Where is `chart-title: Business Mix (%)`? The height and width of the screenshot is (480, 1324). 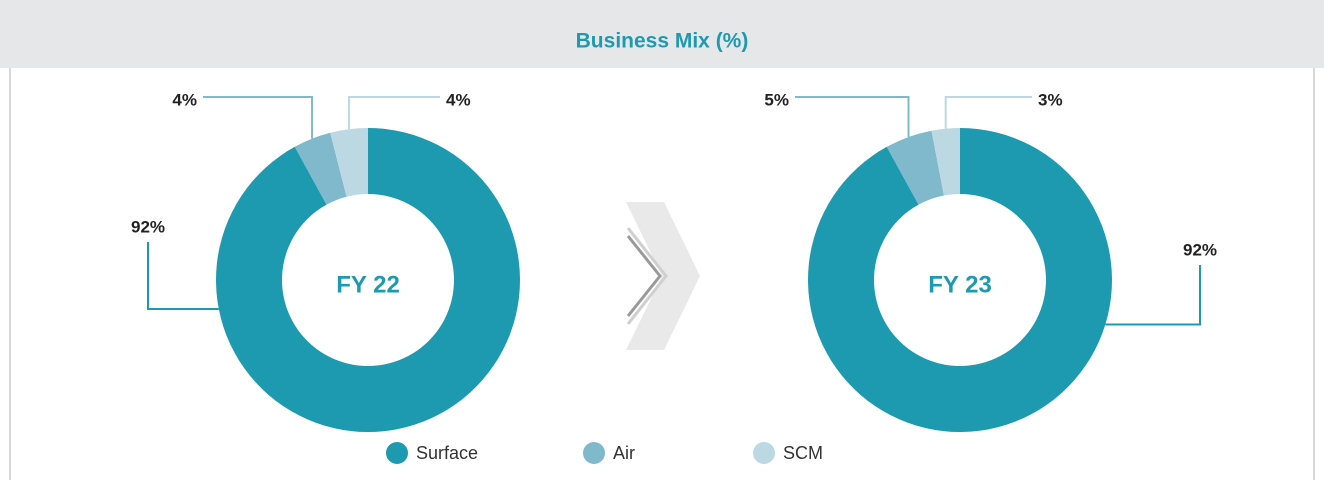
chart-title: Business Mix (%) is located at coordinates (662, 41).